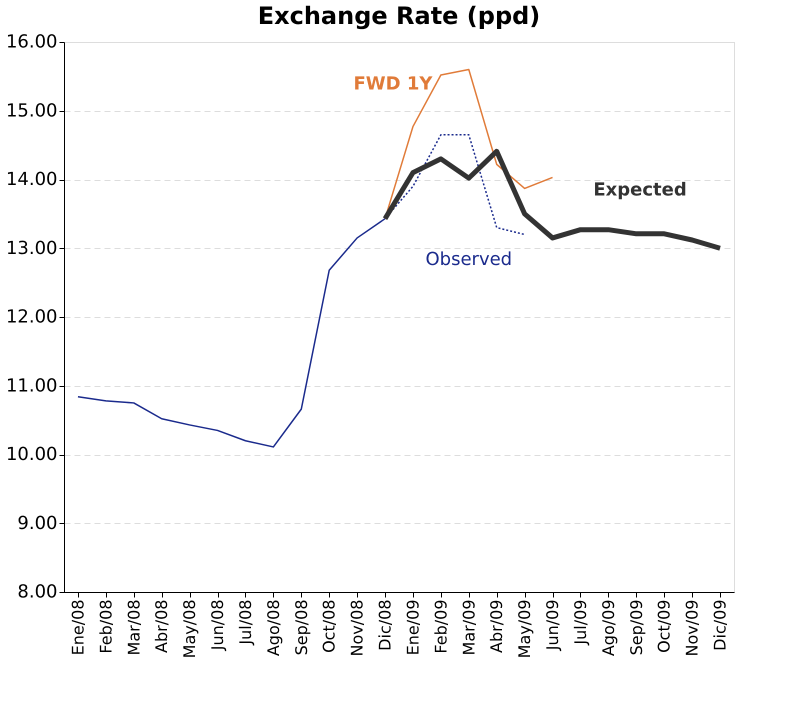 The width and height of the screenshot is (795, 716). I want to click on series-label: Expected, so click(640, 189).